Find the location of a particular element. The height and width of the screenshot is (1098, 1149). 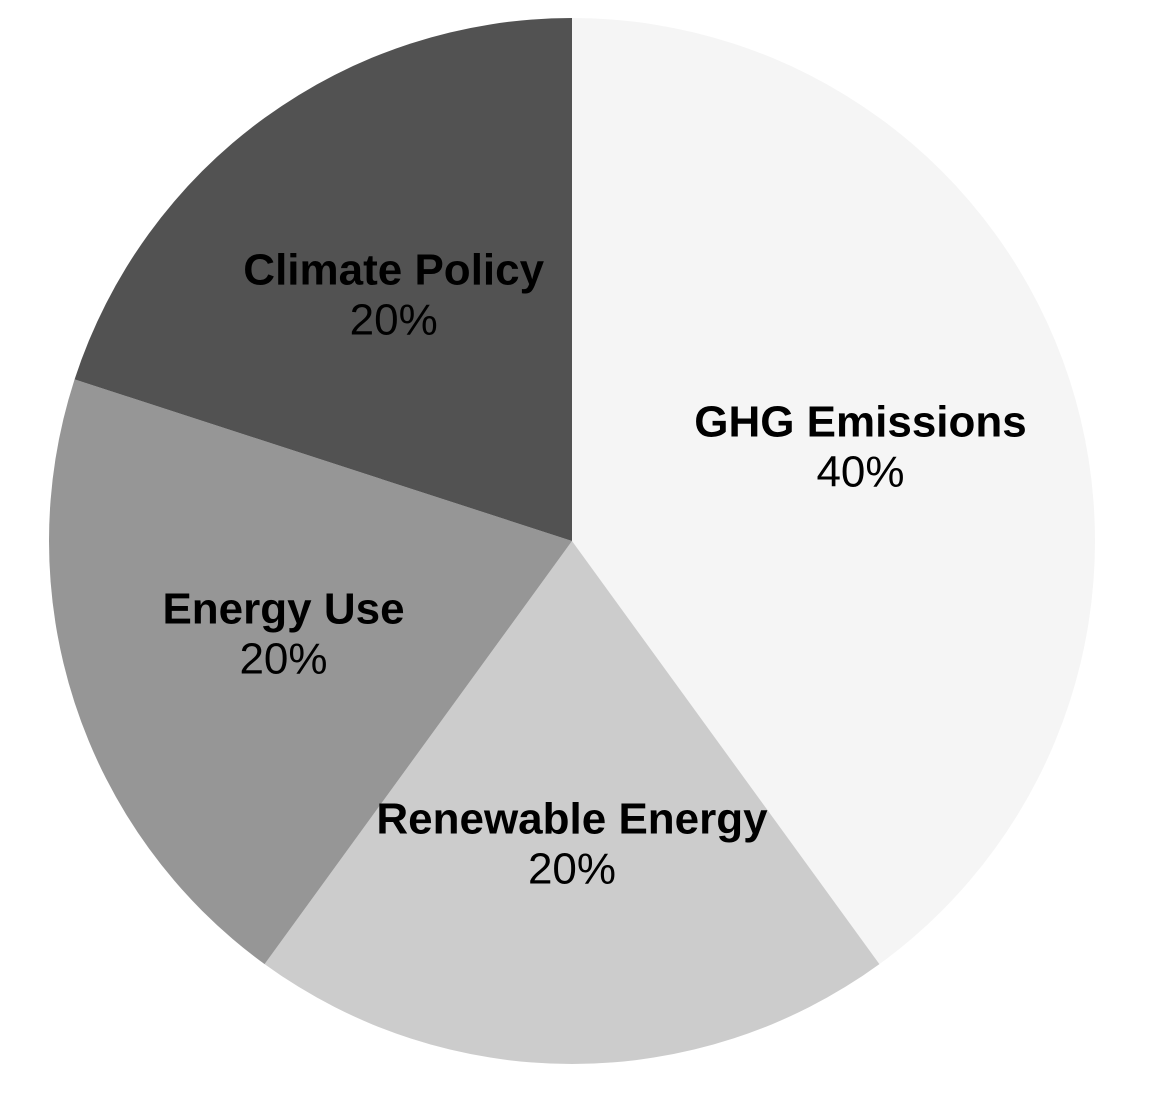

slice-value-climate-policy: 20% is located at coordinates (394, 320).